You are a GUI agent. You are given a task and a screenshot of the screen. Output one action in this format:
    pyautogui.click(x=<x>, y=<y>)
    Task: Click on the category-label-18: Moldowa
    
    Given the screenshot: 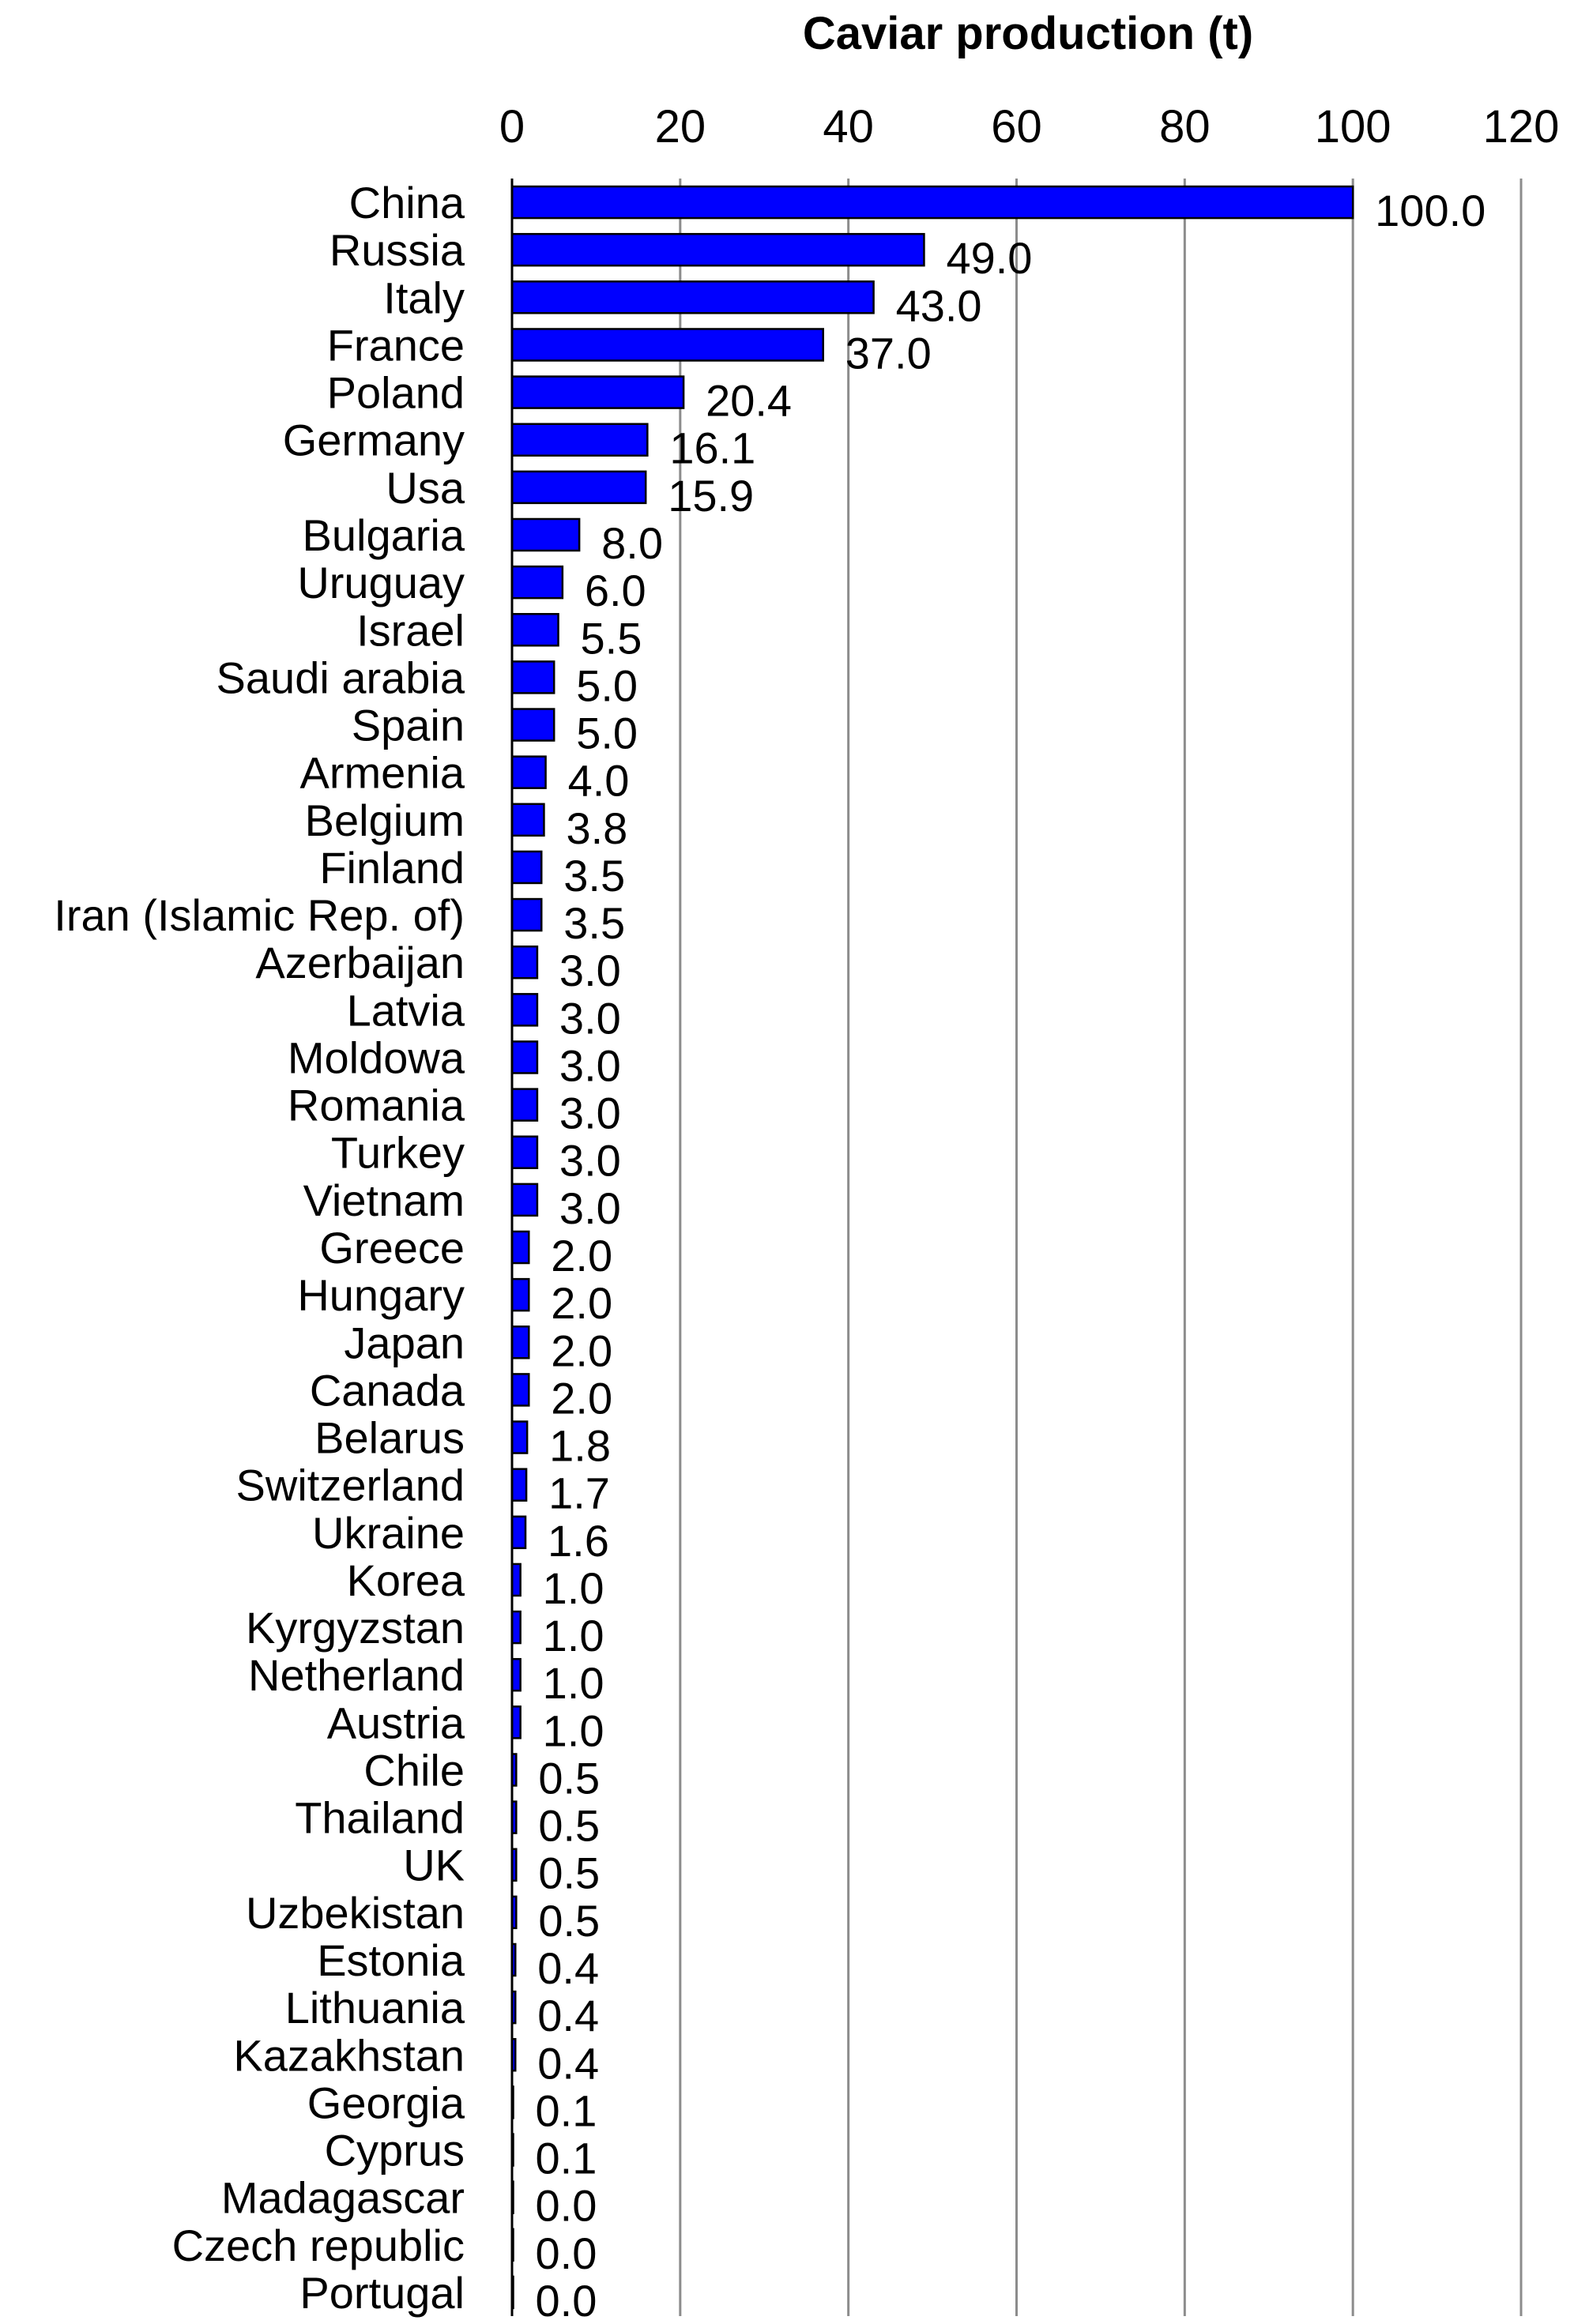 What is the action you would take?
    pyautogui.click(x=377, y=1057)
    